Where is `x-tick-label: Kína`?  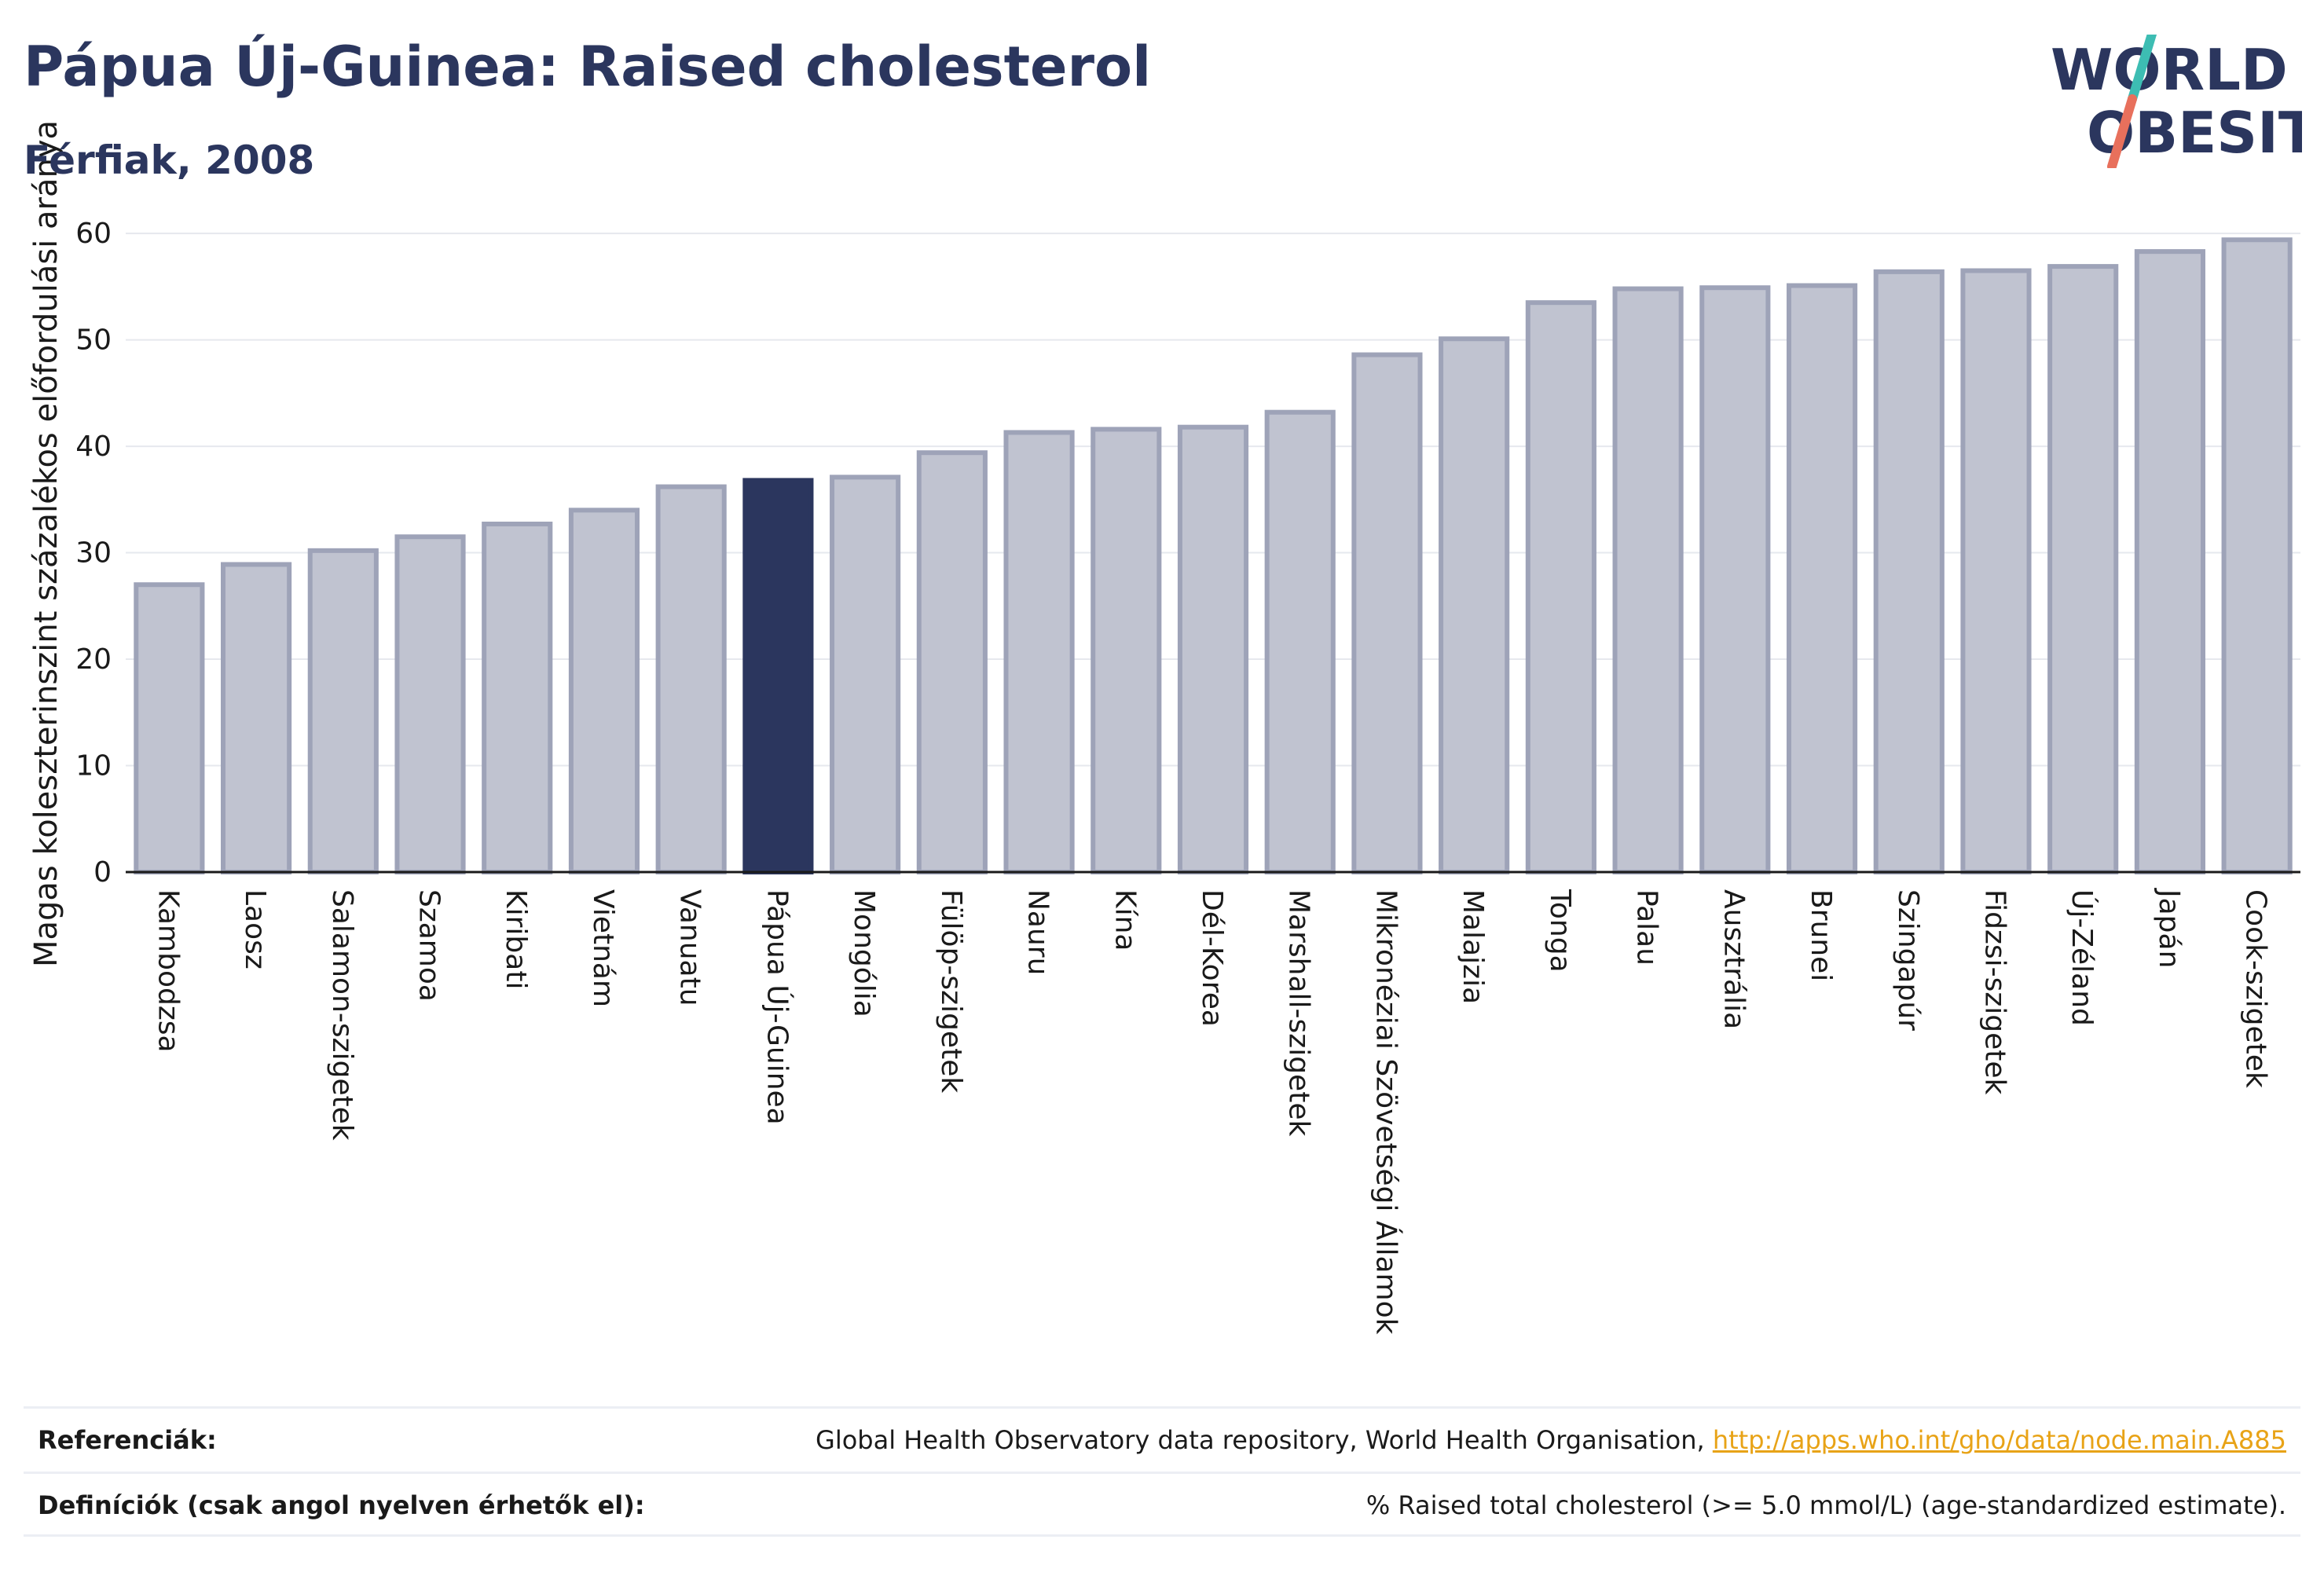 x-tick-label: Kína is located at coordinates (1125, 920).